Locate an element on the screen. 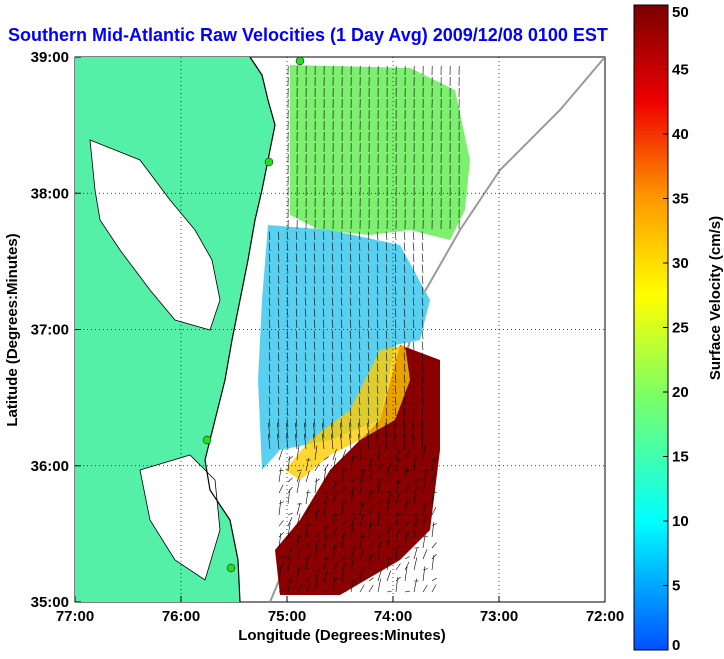 The image size is (724, 659). x-tick-label: 74:00 is located at coordinates (393, 616).